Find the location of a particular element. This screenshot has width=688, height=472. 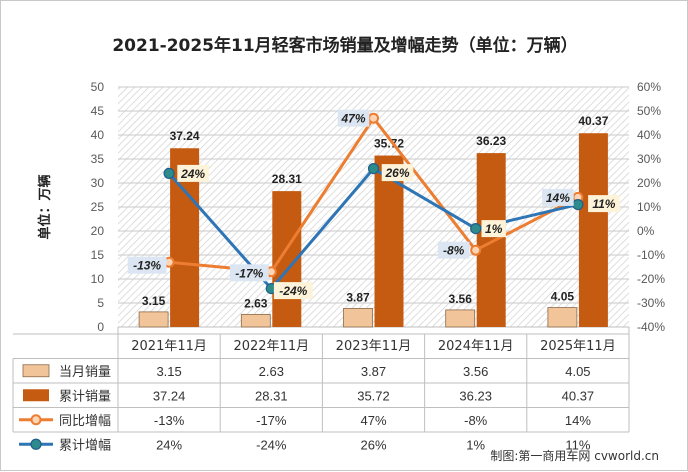

left-axis-tick-label: 25 is located at coordinates (98, 207).